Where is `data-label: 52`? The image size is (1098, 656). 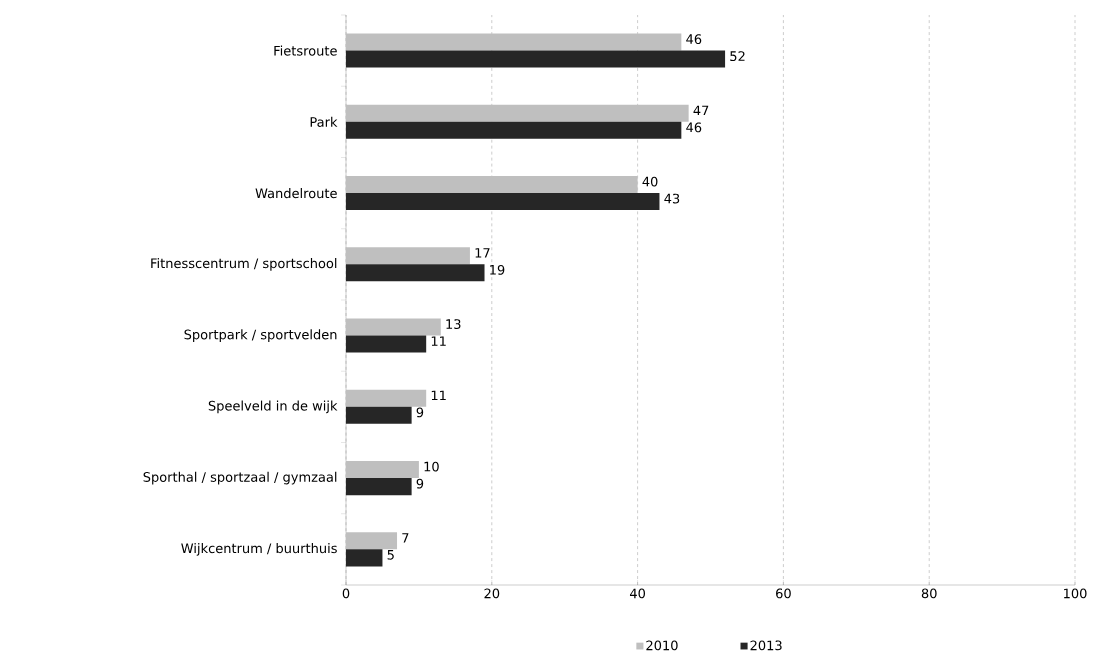
data-label: 52 is located at coordinates (737, 56).